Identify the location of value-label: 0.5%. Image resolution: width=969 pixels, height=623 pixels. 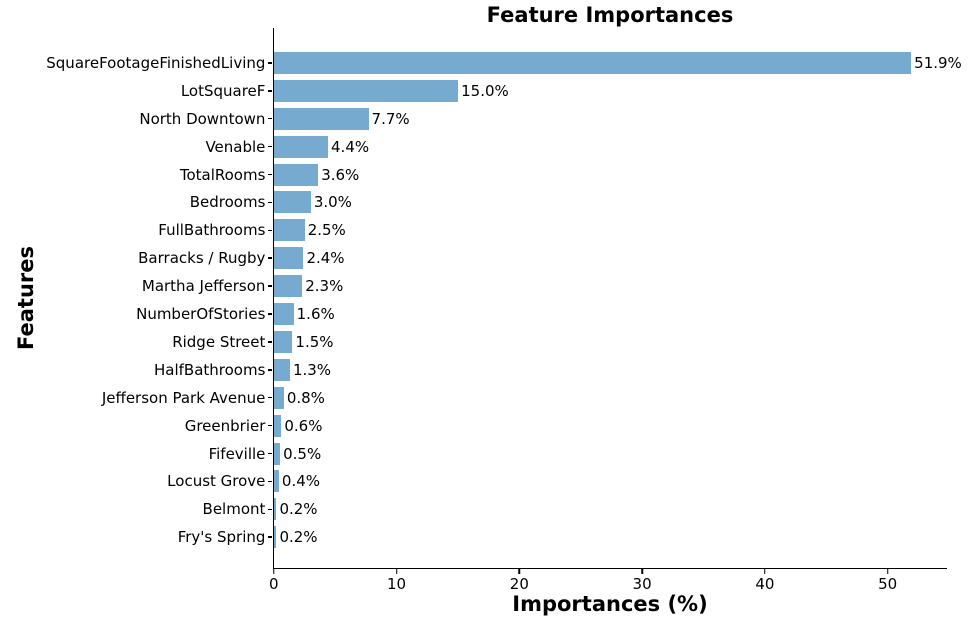
(302, 453).